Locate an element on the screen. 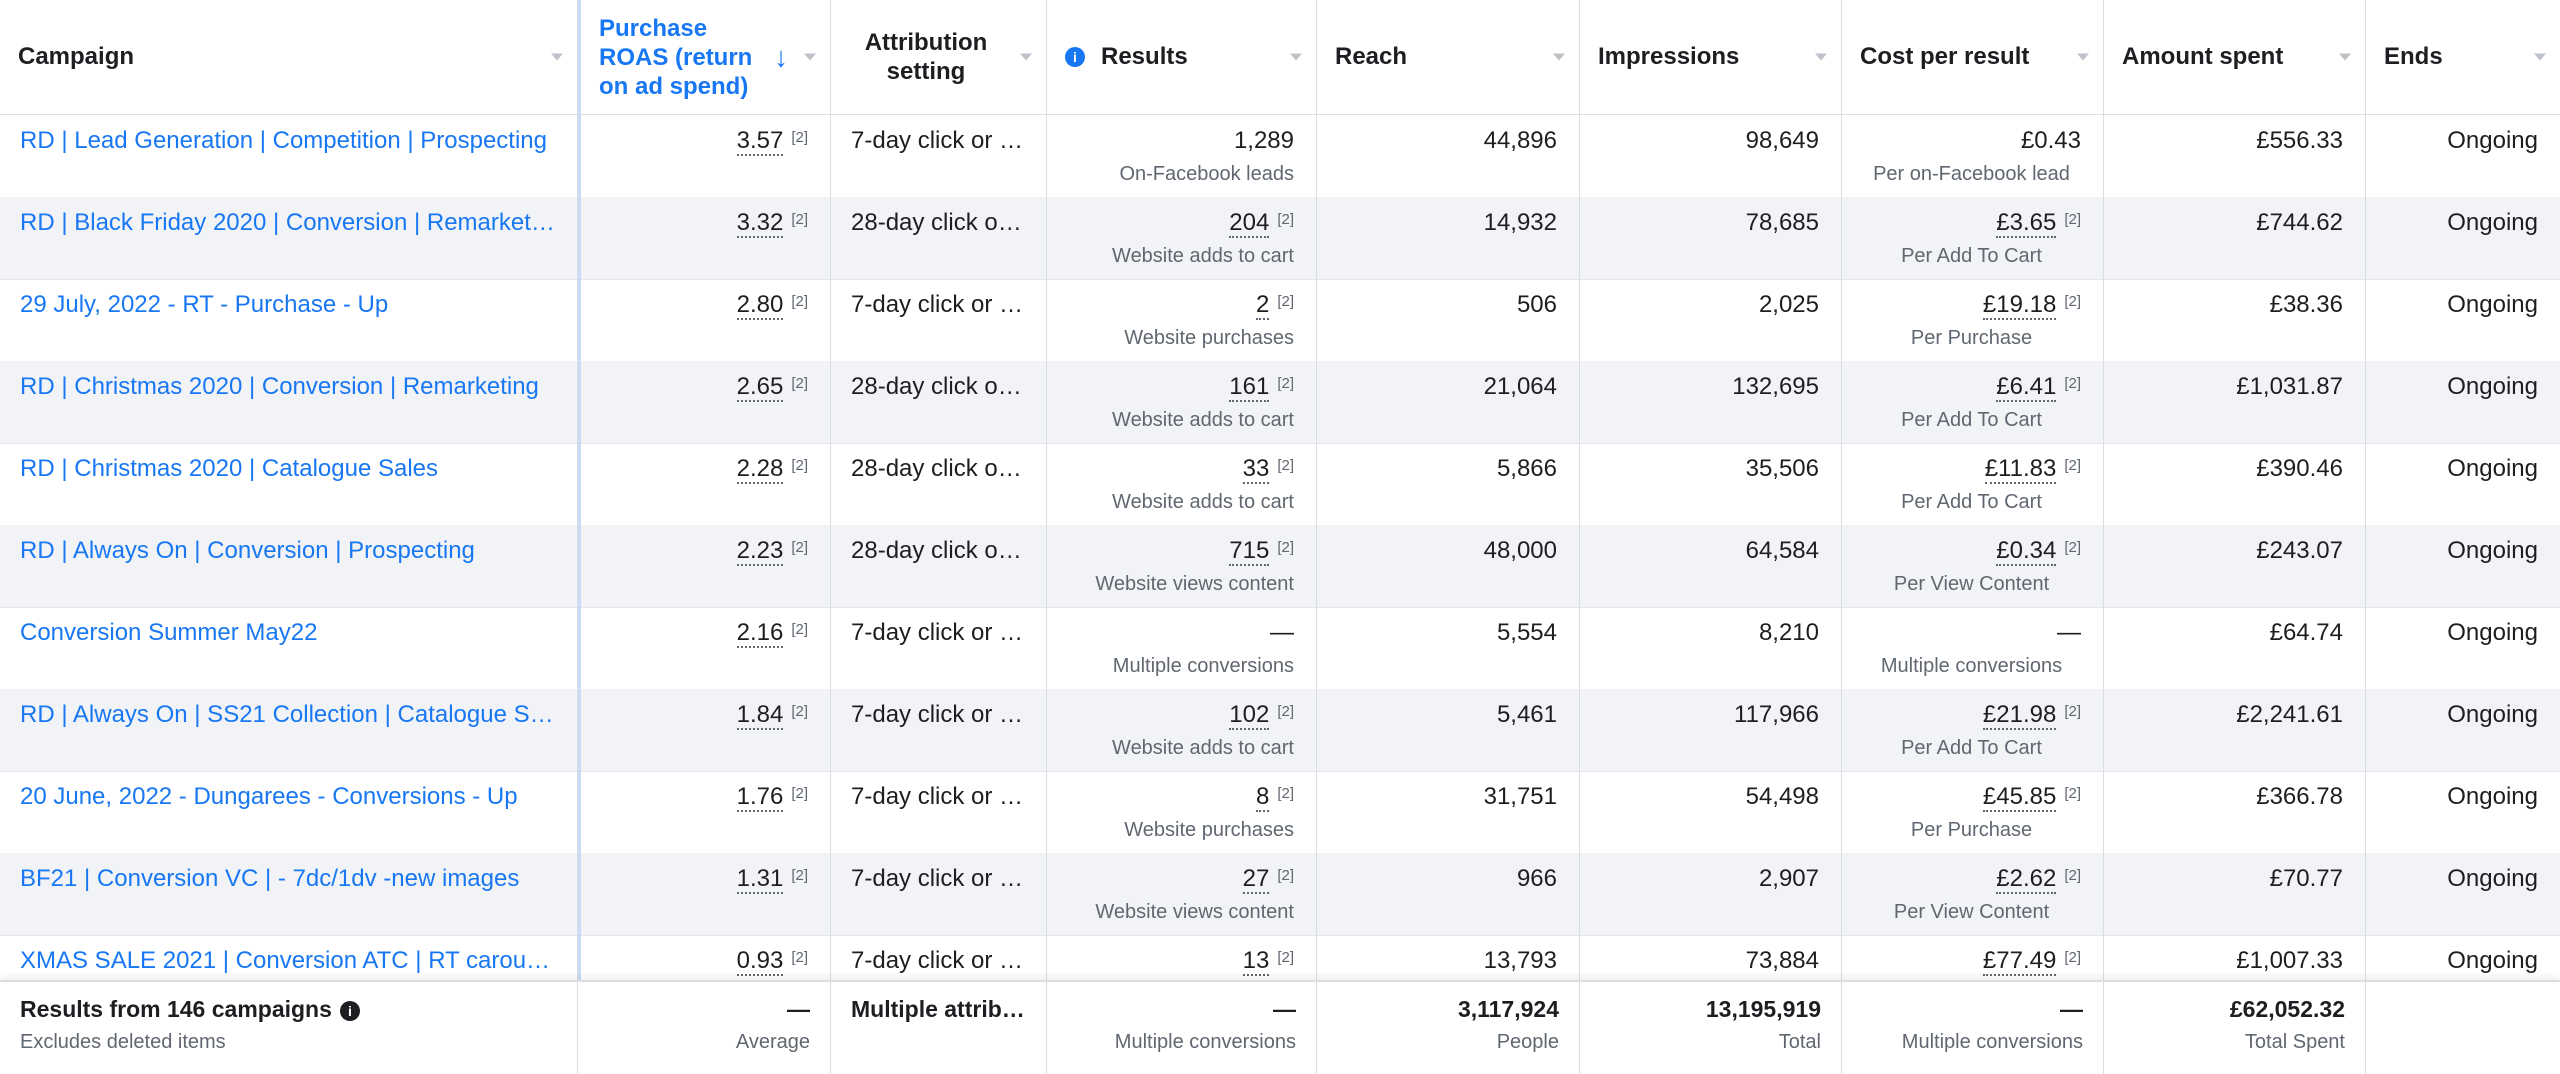 The image size is (2560, 1074). col-header-label: Purchase ROAS (return on ad spend) is located at coordinates (676, 57).